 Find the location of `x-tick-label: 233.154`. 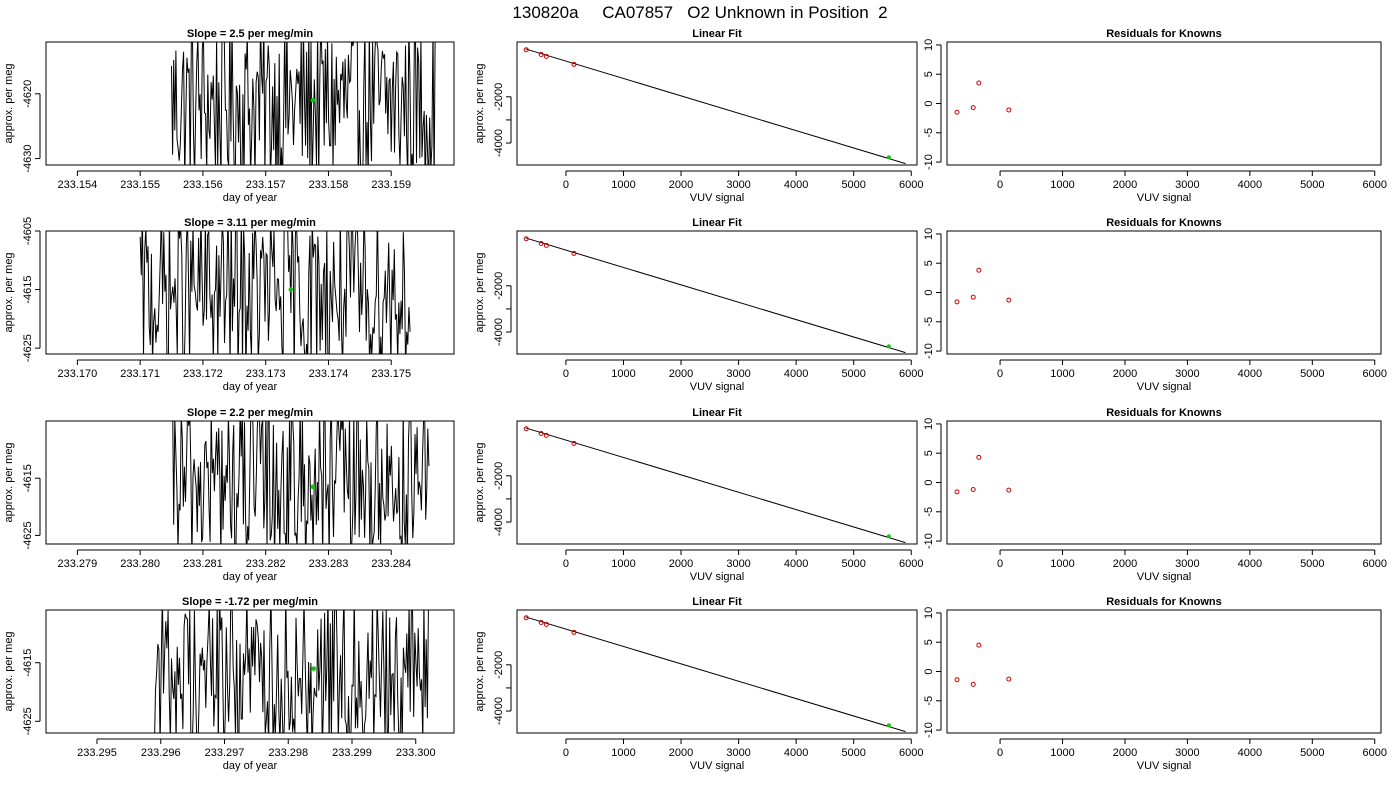

x-tick-label: 233.154 is located at coordinates (78, 185).